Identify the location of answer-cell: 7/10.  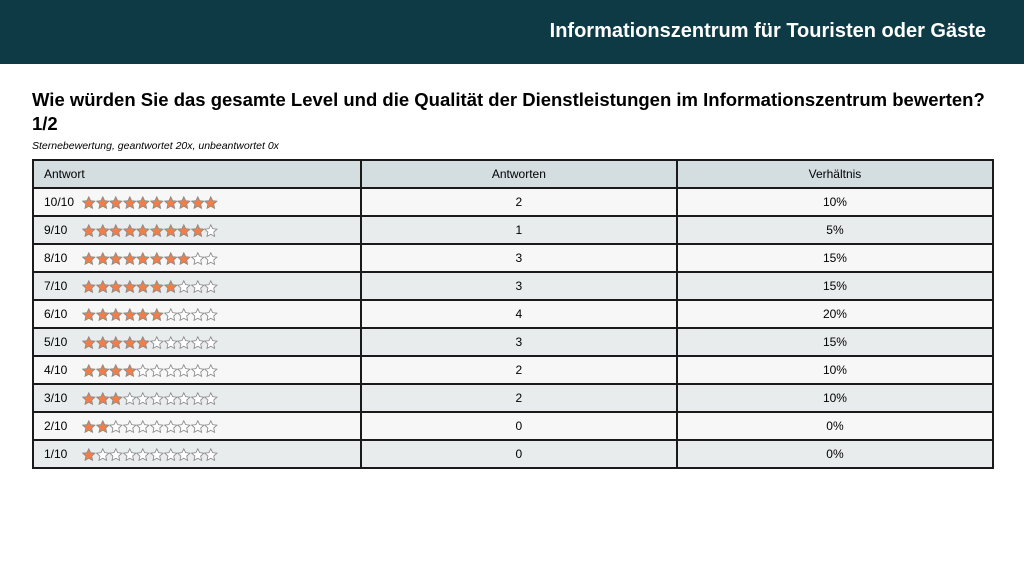
(197, 286).